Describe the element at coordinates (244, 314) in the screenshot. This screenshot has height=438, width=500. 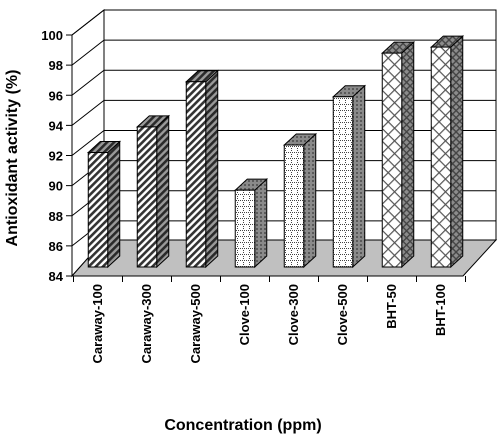
I see `x-tick-label: Clove-100` at that location.